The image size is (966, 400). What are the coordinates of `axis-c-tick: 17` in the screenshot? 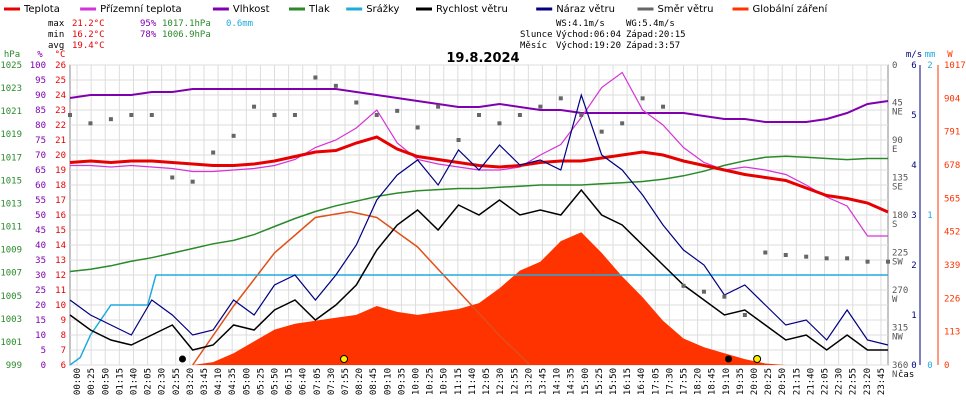 It's located at (60, 201).